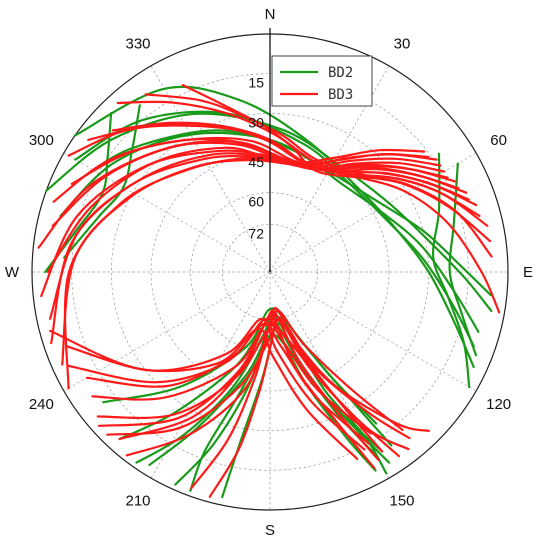 The image size is (542, 550). What do you see at coordinates (12, 272) in the screenshot?
I see `azimuth-label-270: W` at bounding box center [12, 272].